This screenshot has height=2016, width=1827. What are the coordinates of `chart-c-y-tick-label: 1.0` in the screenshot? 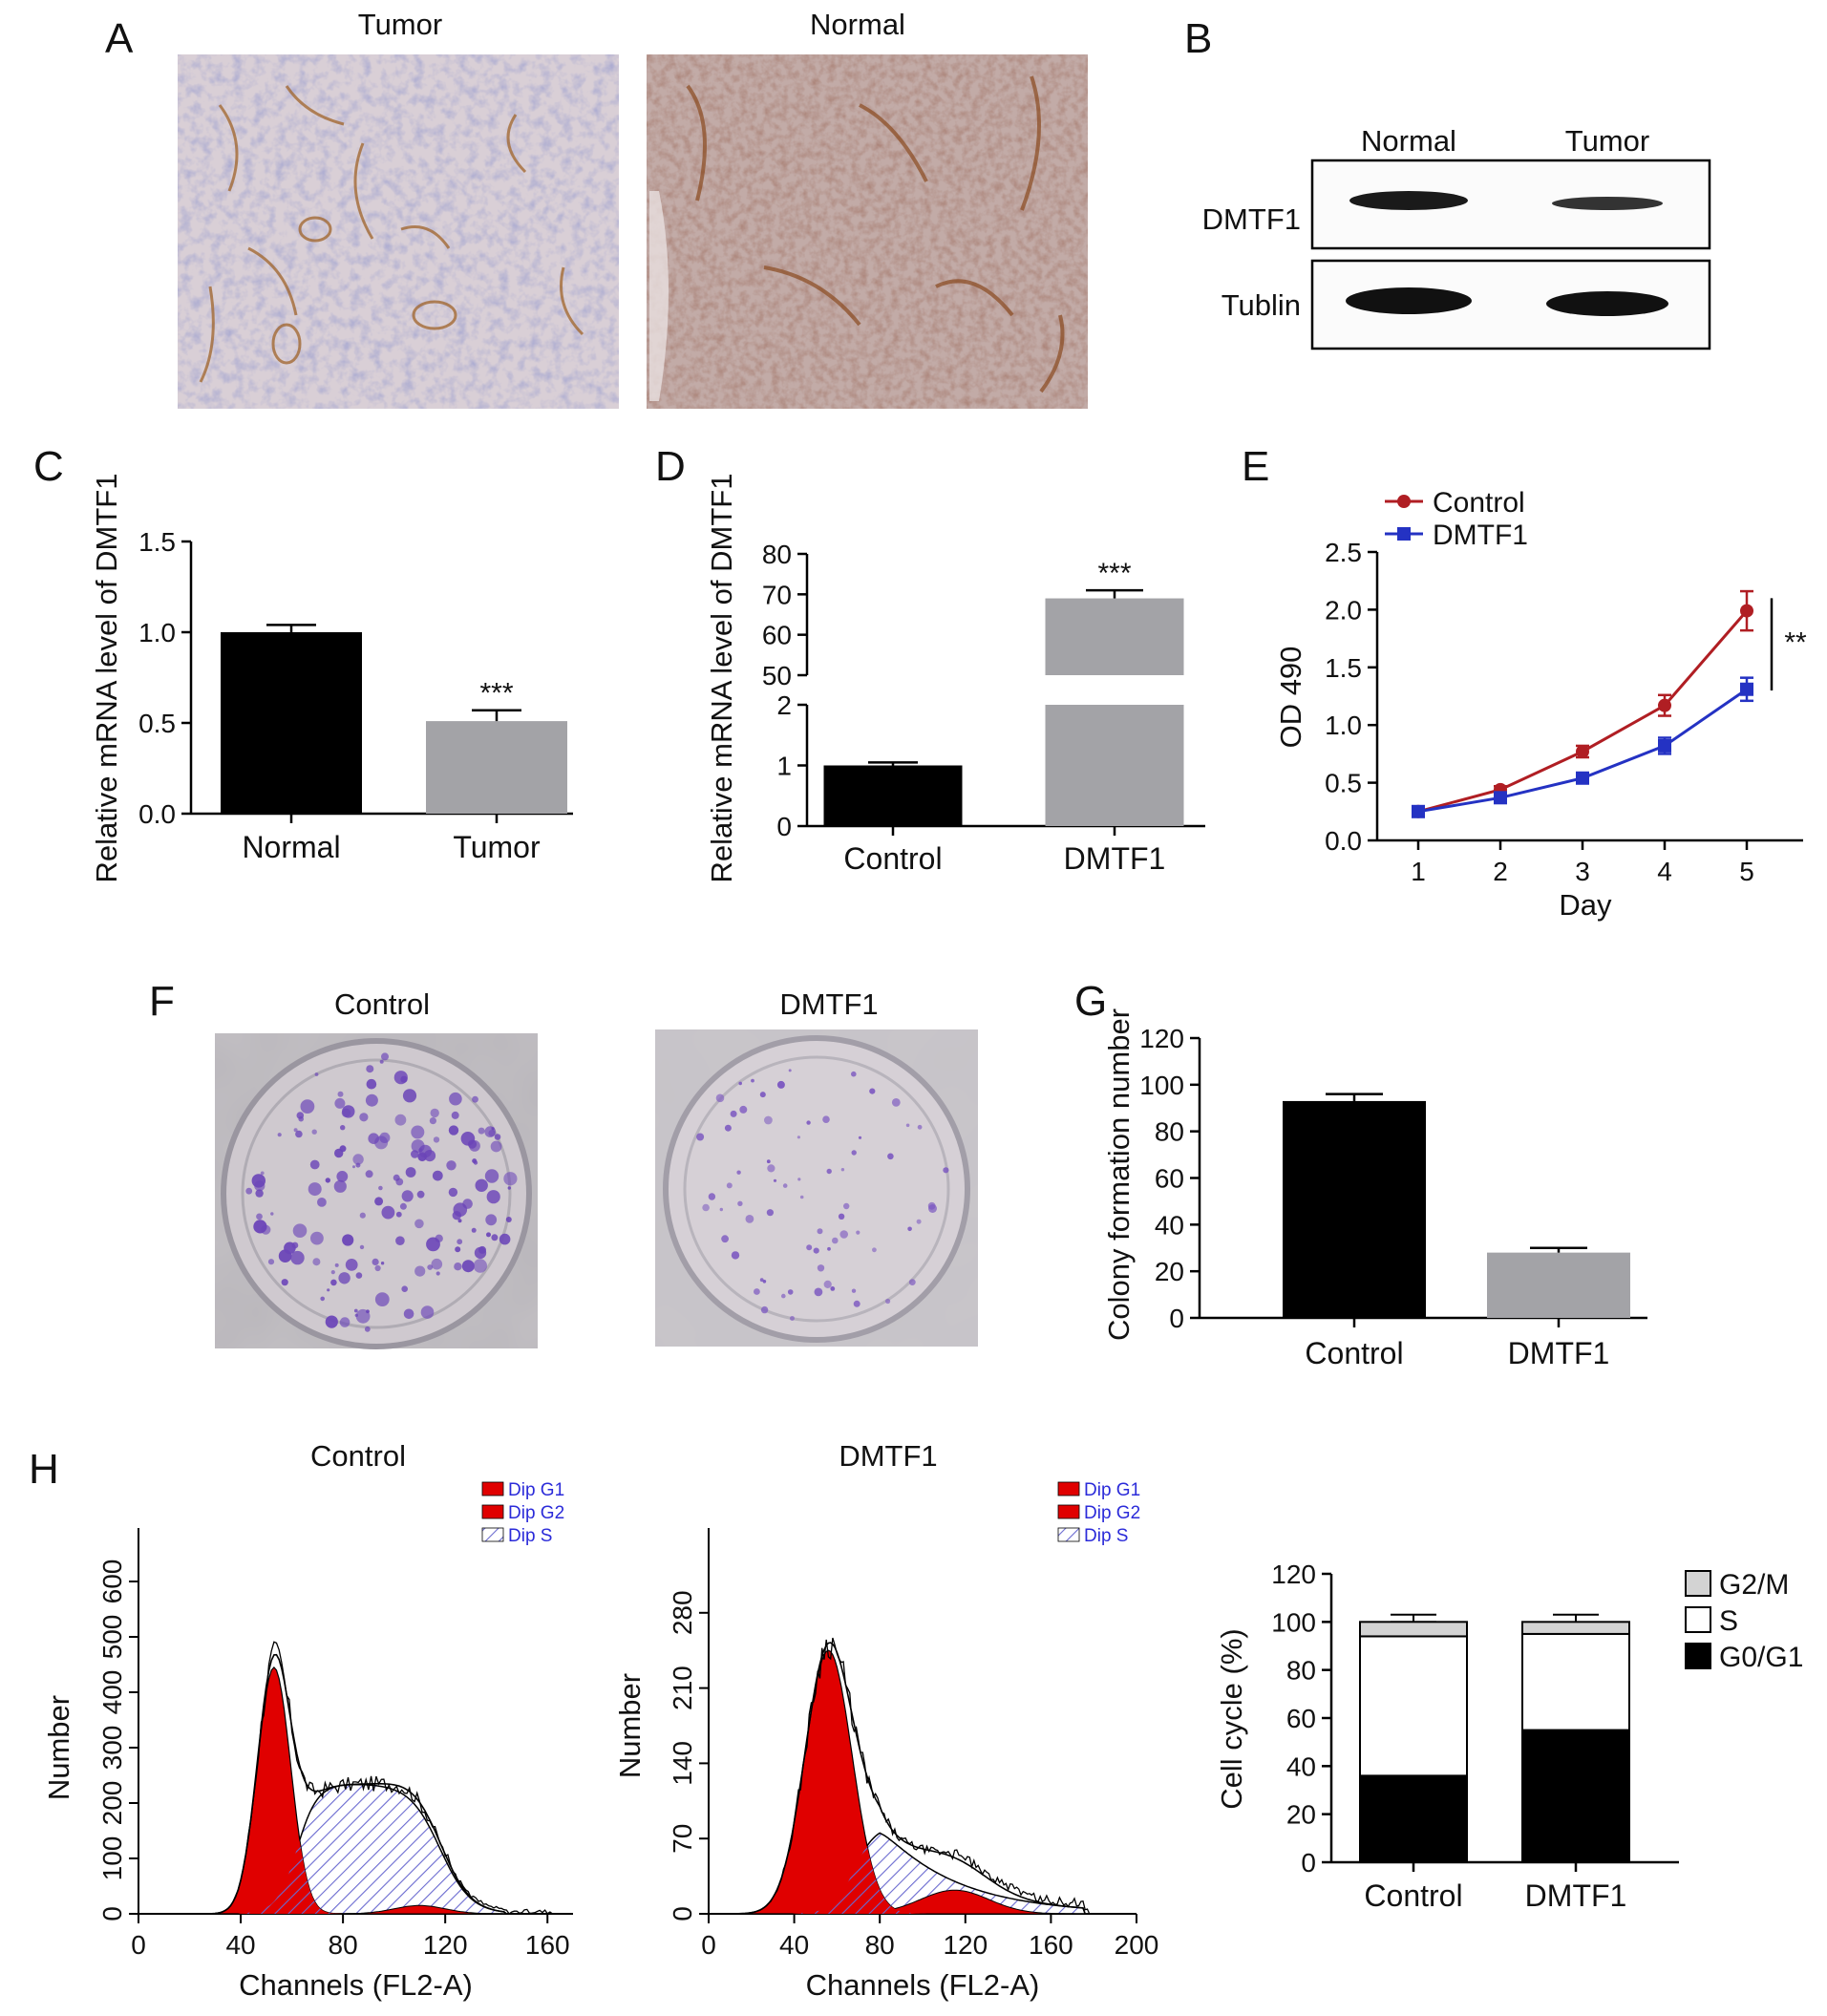 It's located at (157, 632).